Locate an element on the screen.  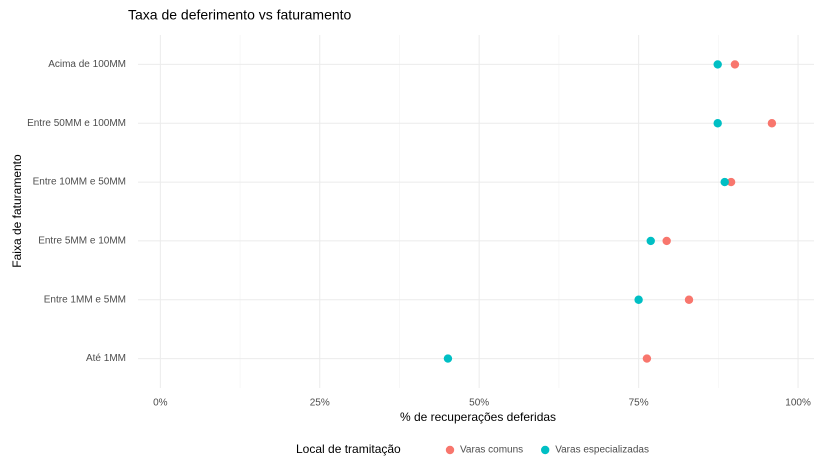
y-tick-label: Até 1MM is located at coordinates (106, 358).